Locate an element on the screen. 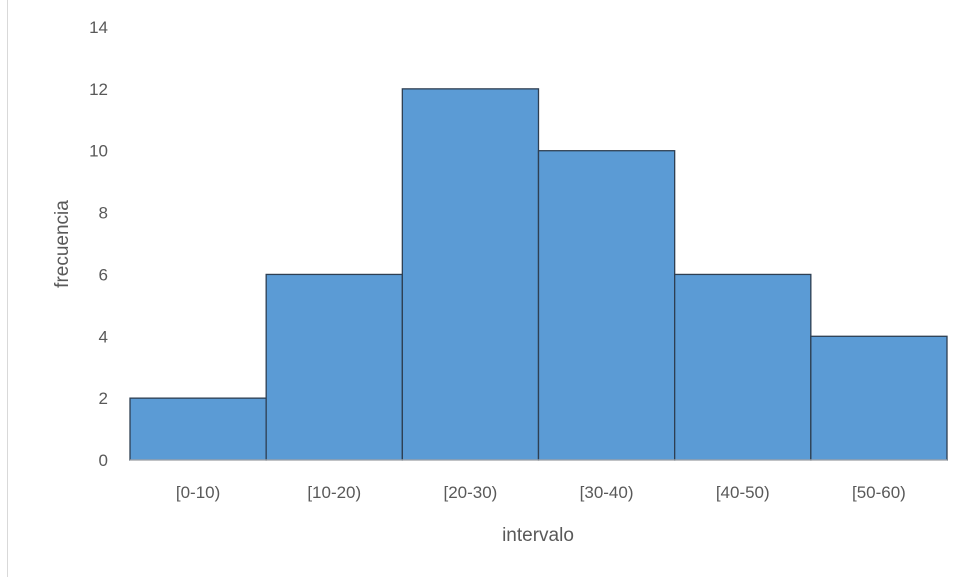 This screenshot has width=966, height=582. y-tick-label: 12 is located at coordinates (98, 89).